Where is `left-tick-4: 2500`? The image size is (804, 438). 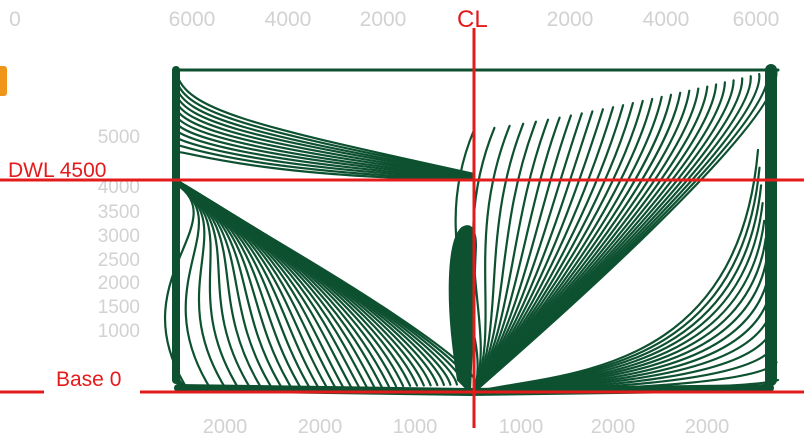
left-tick-4: 2500 is located at coordinates (118, 260).